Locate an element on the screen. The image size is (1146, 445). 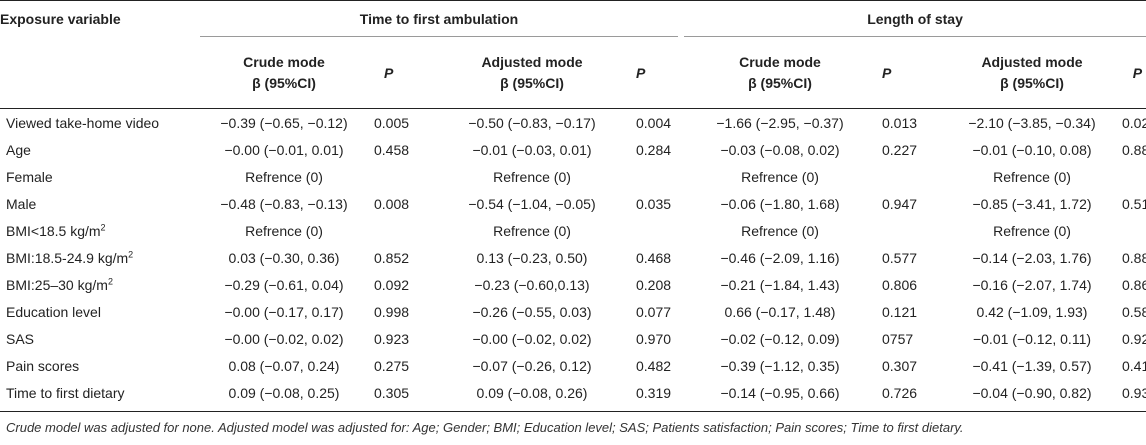
exposure-variable-cell: Time to first dietary is located at coordinates (100, 392).